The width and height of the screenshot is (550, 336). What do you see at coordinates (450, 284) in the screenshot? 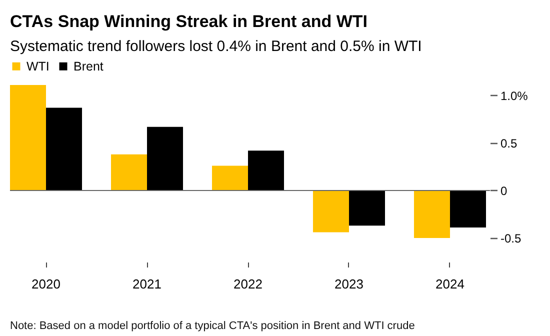
I see `x-tick-label: 2024` at bounding box center [450, 284].